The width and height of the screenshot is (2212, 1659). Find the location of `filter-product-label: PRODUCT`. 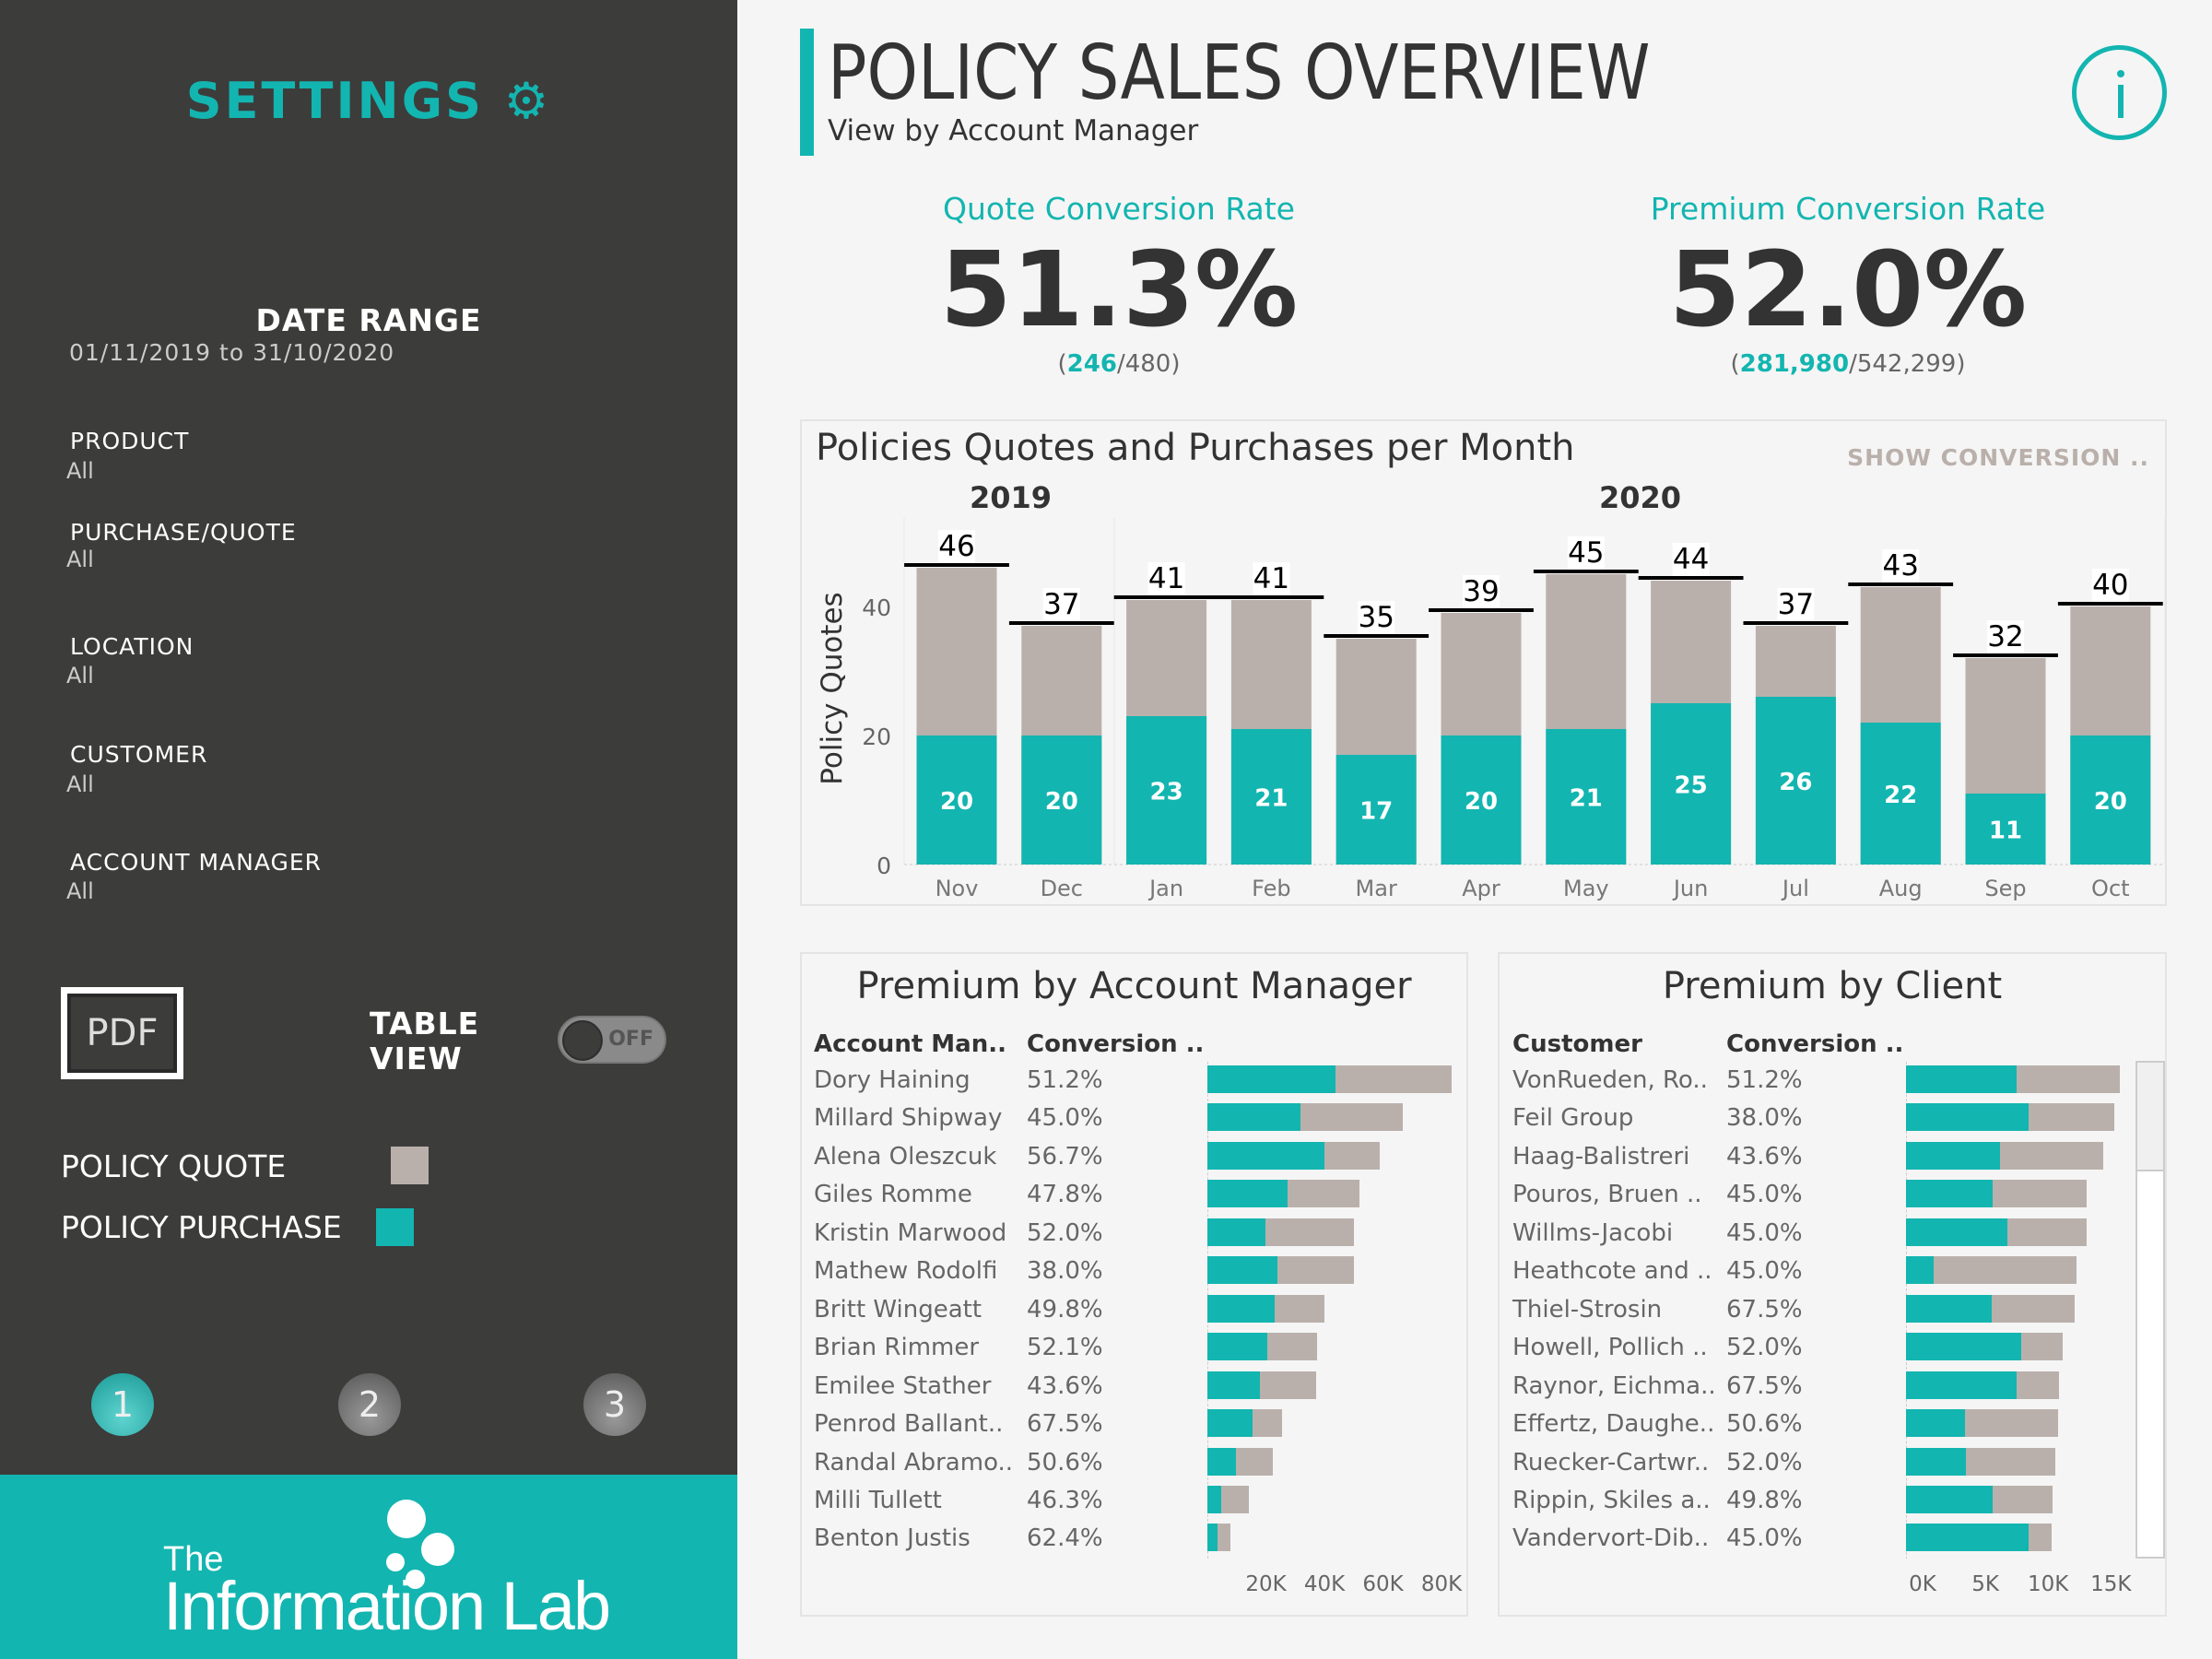

filter-product-label: PRODUCT is located at coordinates (130, 441).